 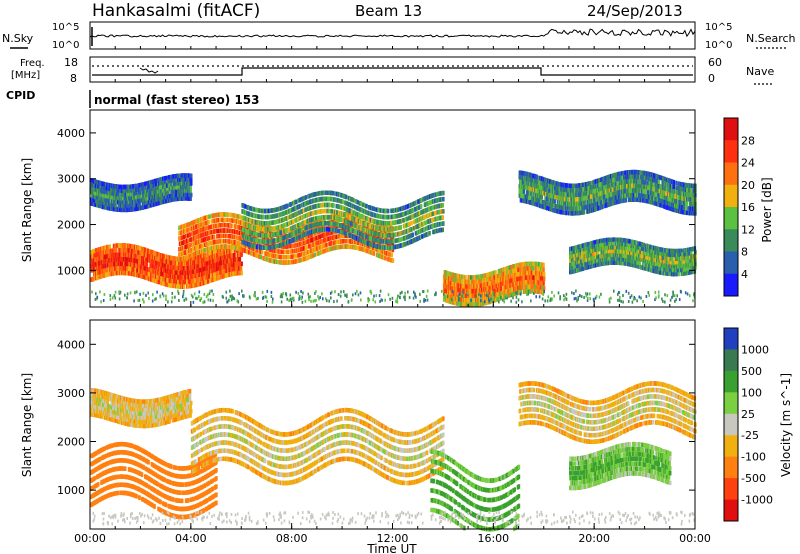 What do you see at coordinates (711, 78) in the screenshot?
I see `nave-tick-lo: 0` at bounding box center [711, 78].